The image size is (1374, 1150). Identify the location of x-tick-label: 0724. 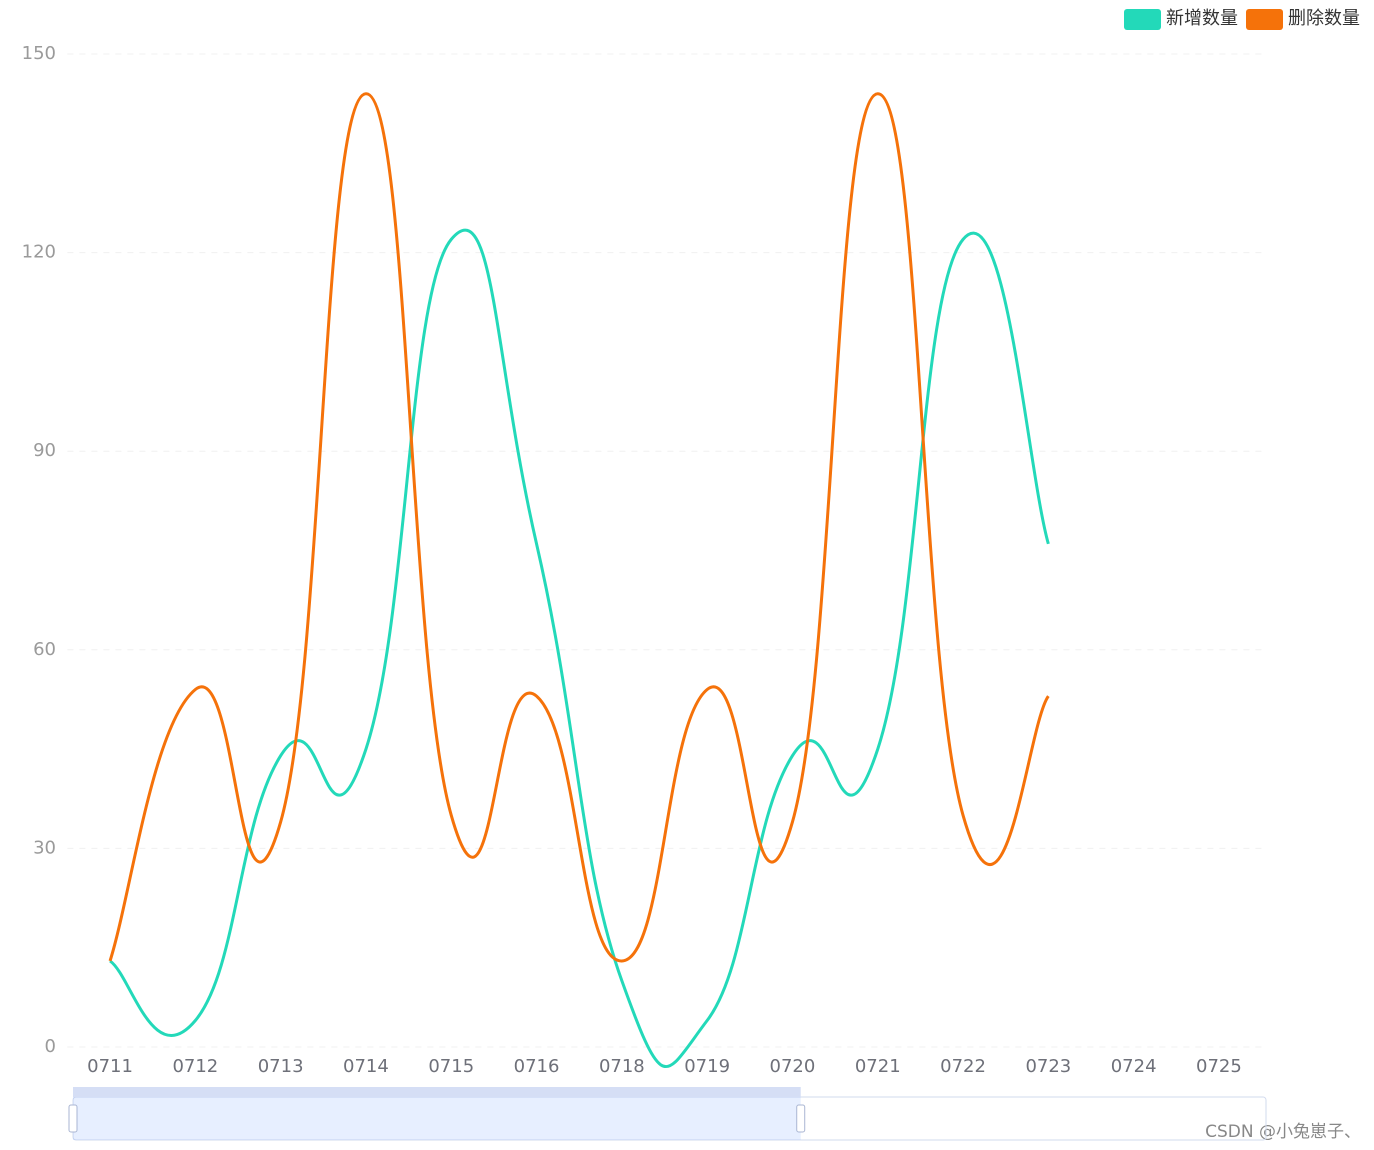
(1134, 1066).